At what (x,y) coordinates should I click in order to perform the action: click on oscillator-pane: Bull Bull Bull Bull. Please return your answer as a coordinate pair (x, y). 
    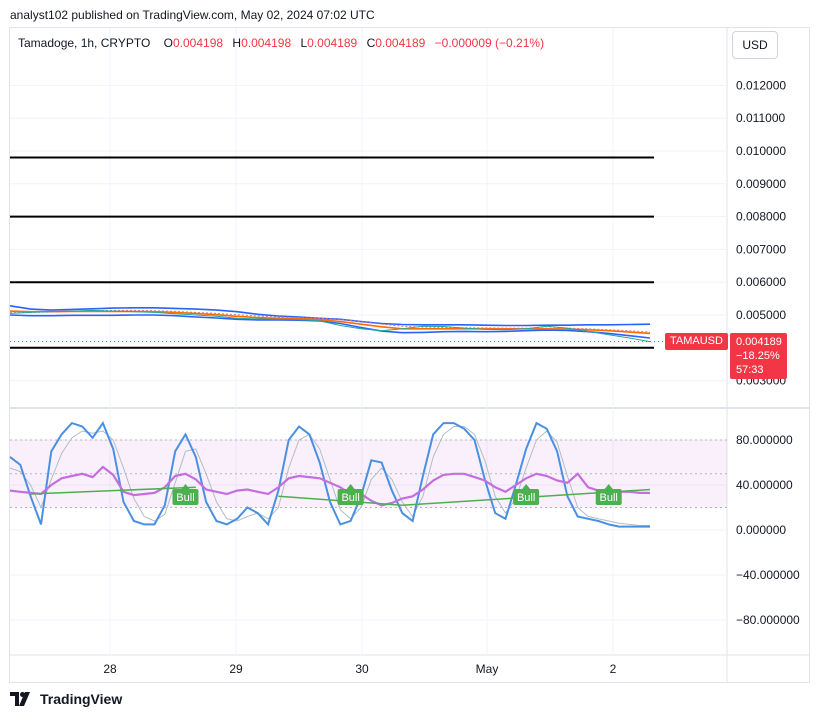
    Looking at the image, I should click on (330, 474).